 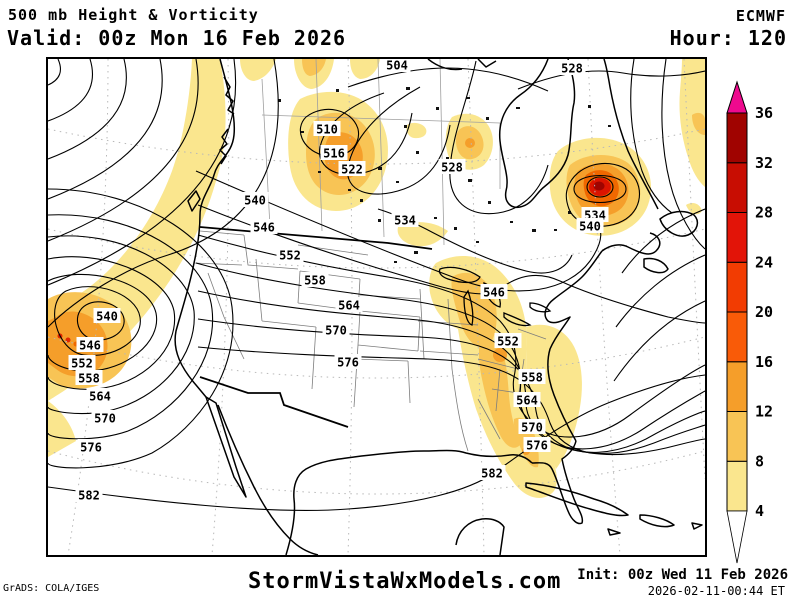 What do you see at coordinates (760, 16) in the screenshot?
I see `model-name: ECMWF` at bounding box center [760, 16].